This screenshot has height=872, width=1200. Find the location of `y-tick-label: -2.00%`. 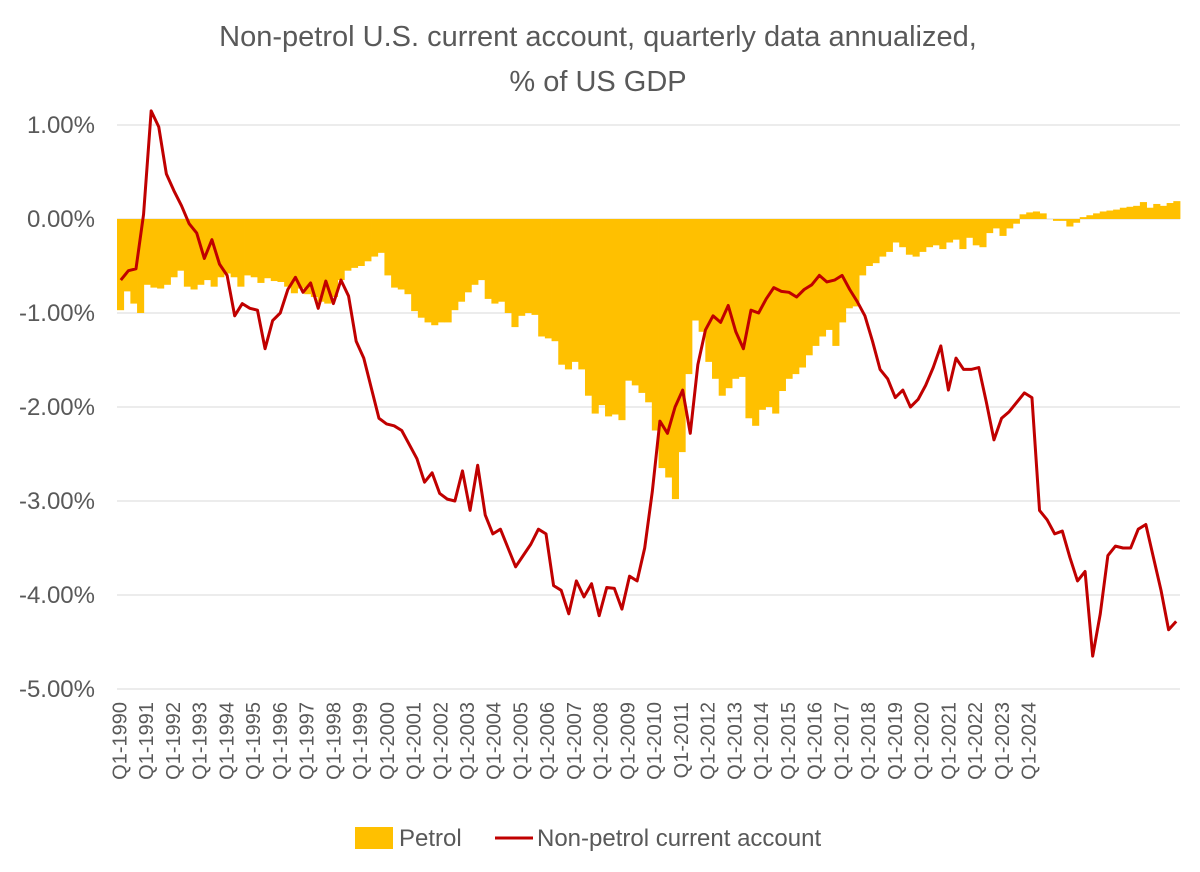

y-tick-label: -2.00% is located at coordinates (57, 407).